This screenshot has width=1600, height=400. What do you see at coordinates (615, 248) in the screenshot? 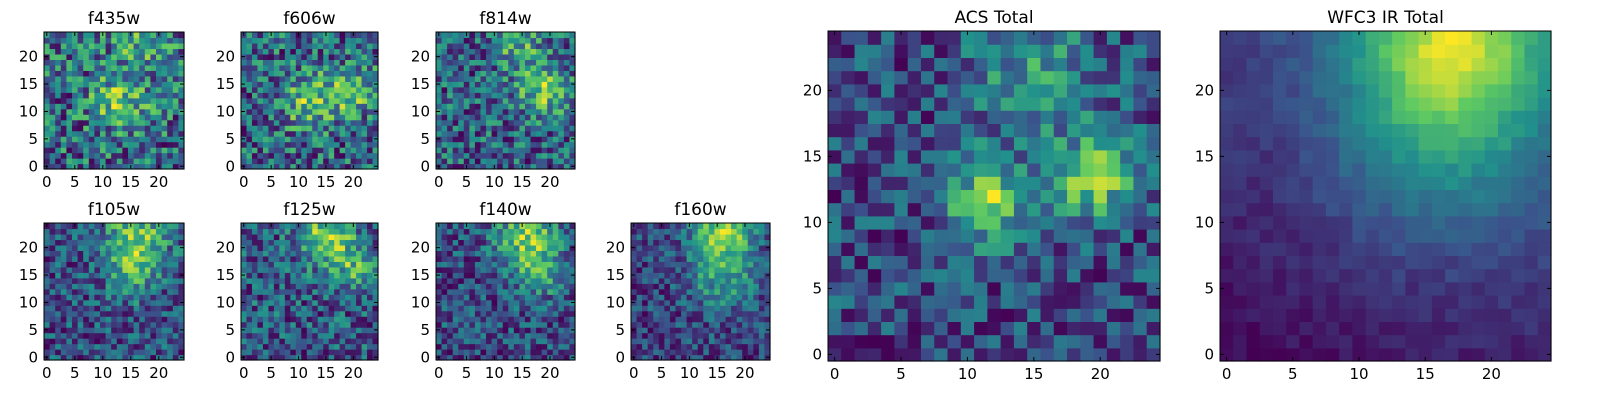
I see `y-tick-label: 20` at bounding box center [615, 248].